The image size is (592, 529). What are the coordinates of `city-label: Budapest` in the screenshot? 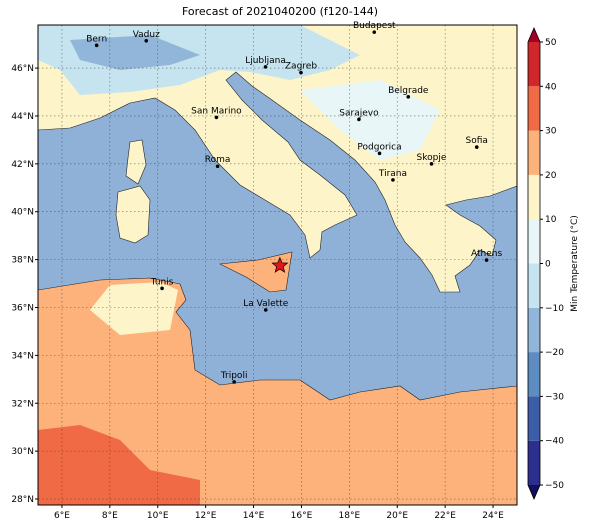 It's located at (374, 26).